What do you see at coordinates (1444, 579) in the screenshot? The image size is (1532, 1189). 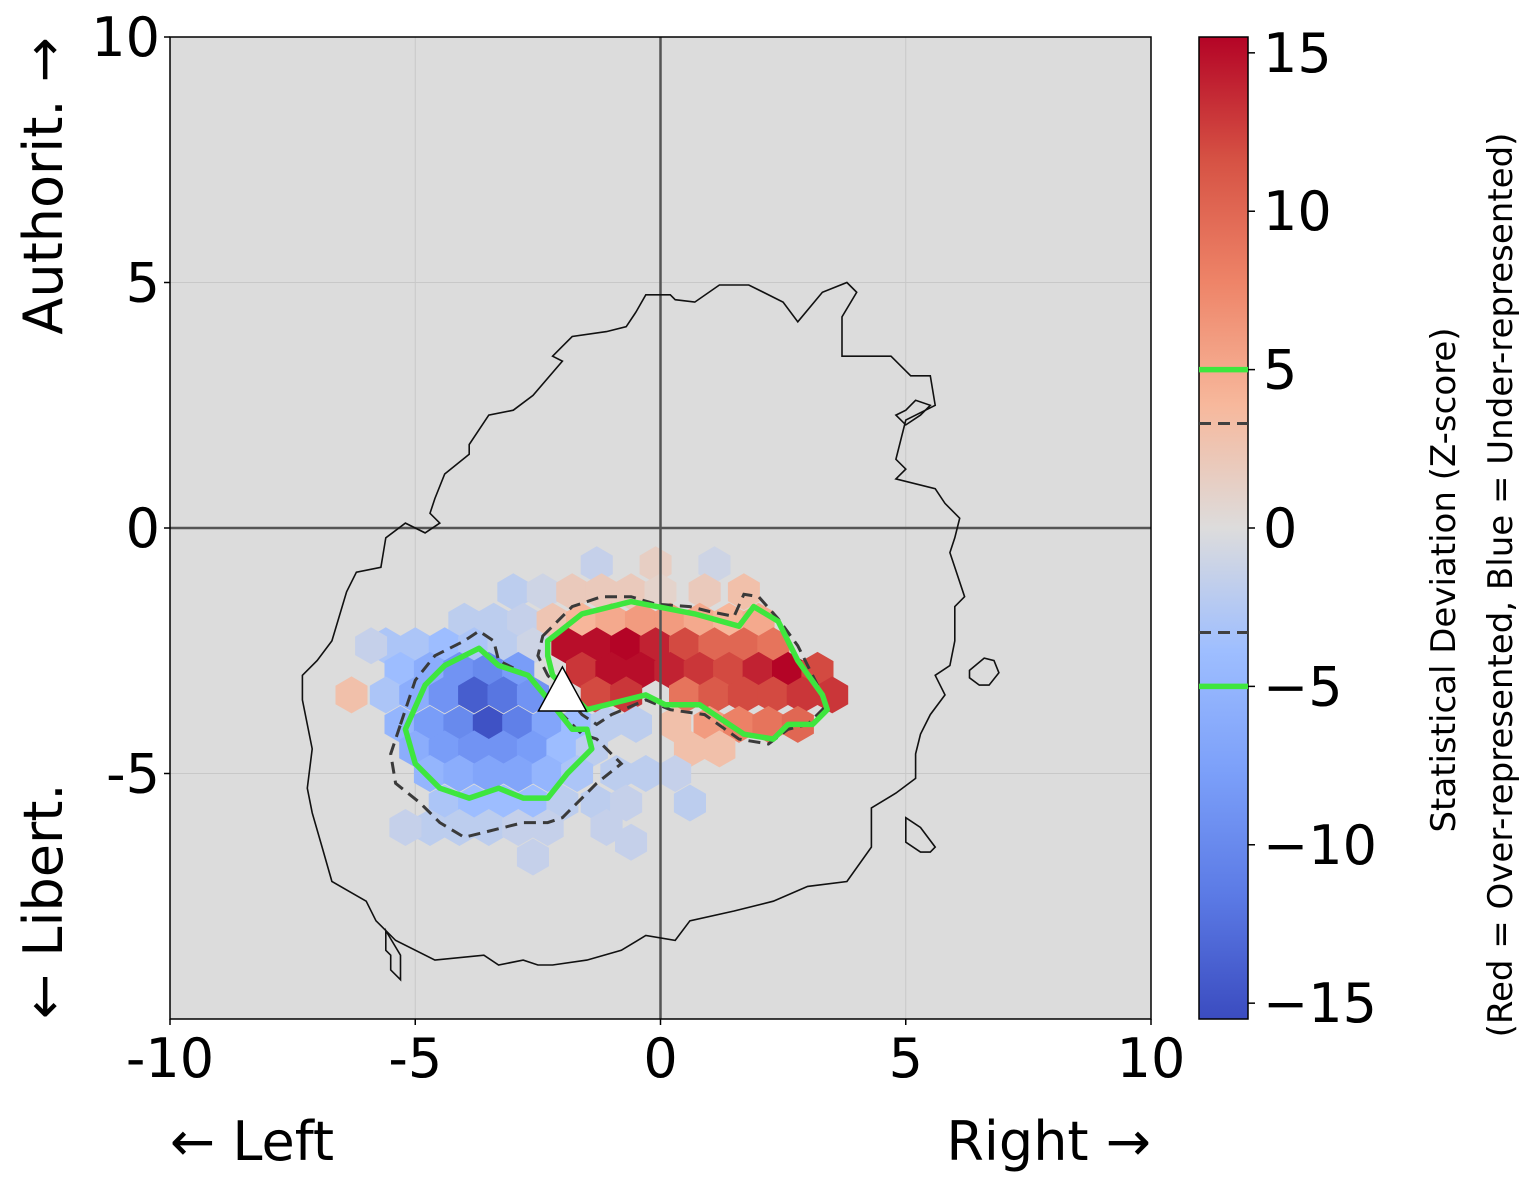 I see `colorbar-label-line1: Statistical Deviation (Z-score)` at bounding box center [1444, 579].